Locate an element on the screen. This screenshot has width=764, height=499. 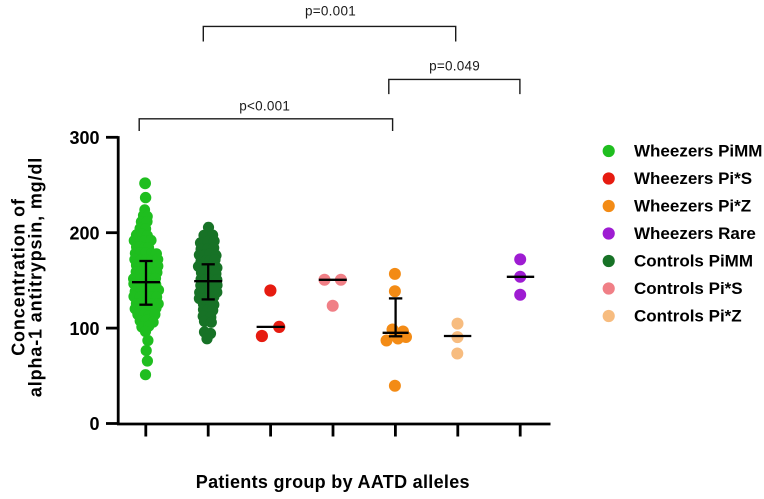
svg-text: alpha-1 antitrypsin, mg/dl is located at coordinates (35, 277).